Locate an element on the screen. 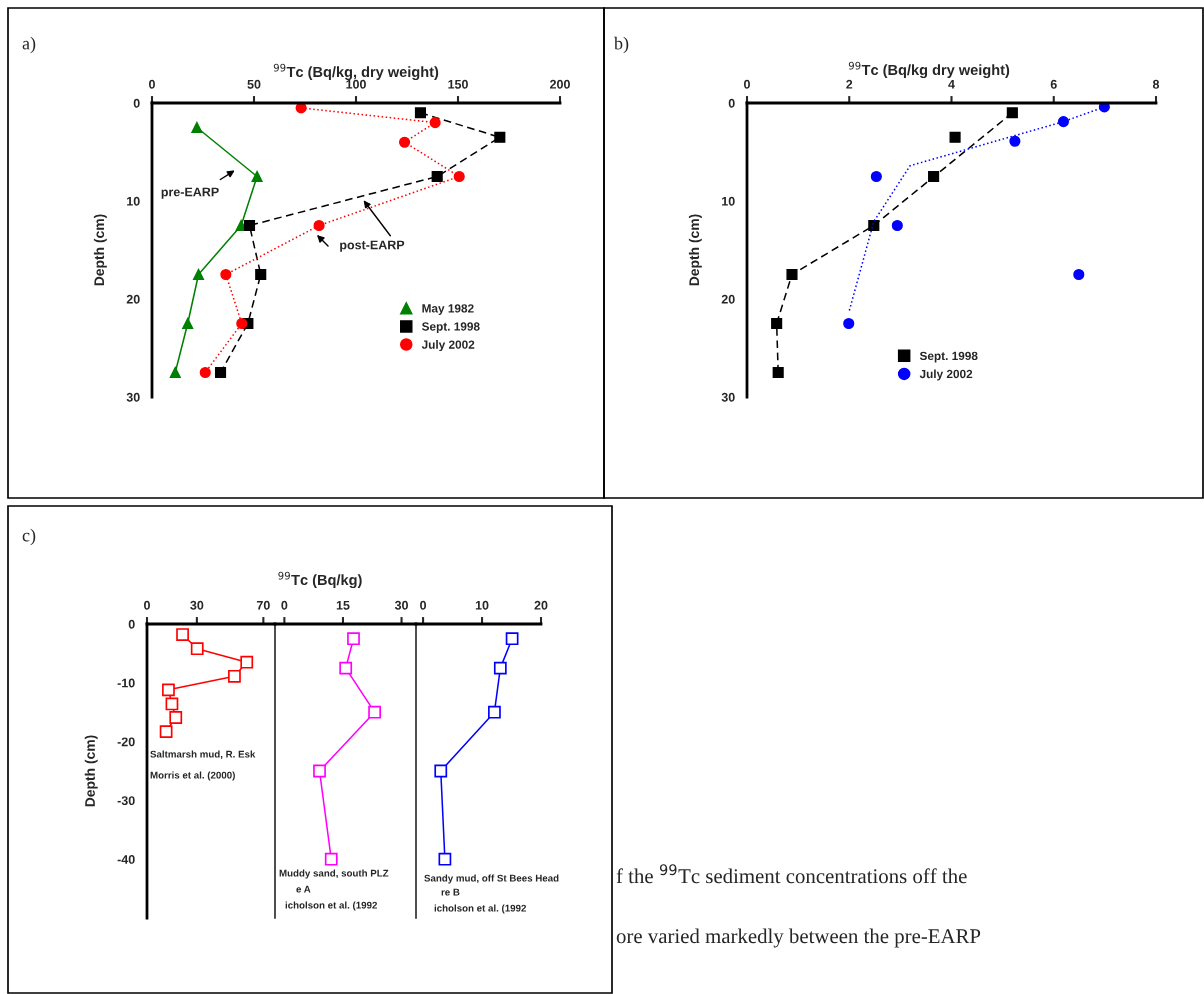  annotation: Morris et al. (2000) is located at coordinates (192, 776).